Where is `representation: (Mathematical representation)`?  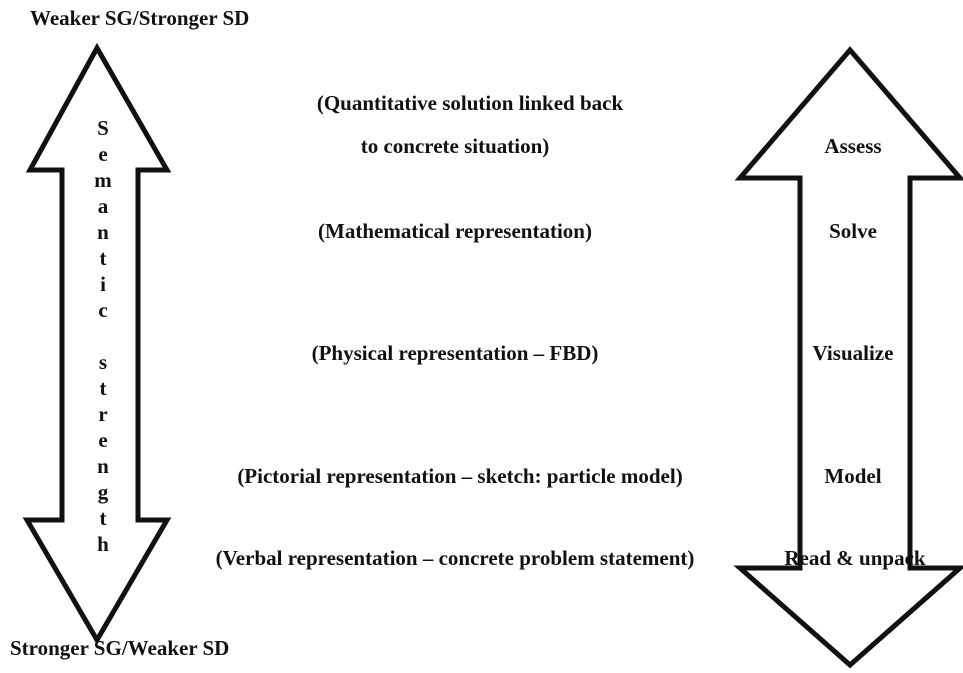 representation: (Mathematical representation) is located at coordinates (455, 231).